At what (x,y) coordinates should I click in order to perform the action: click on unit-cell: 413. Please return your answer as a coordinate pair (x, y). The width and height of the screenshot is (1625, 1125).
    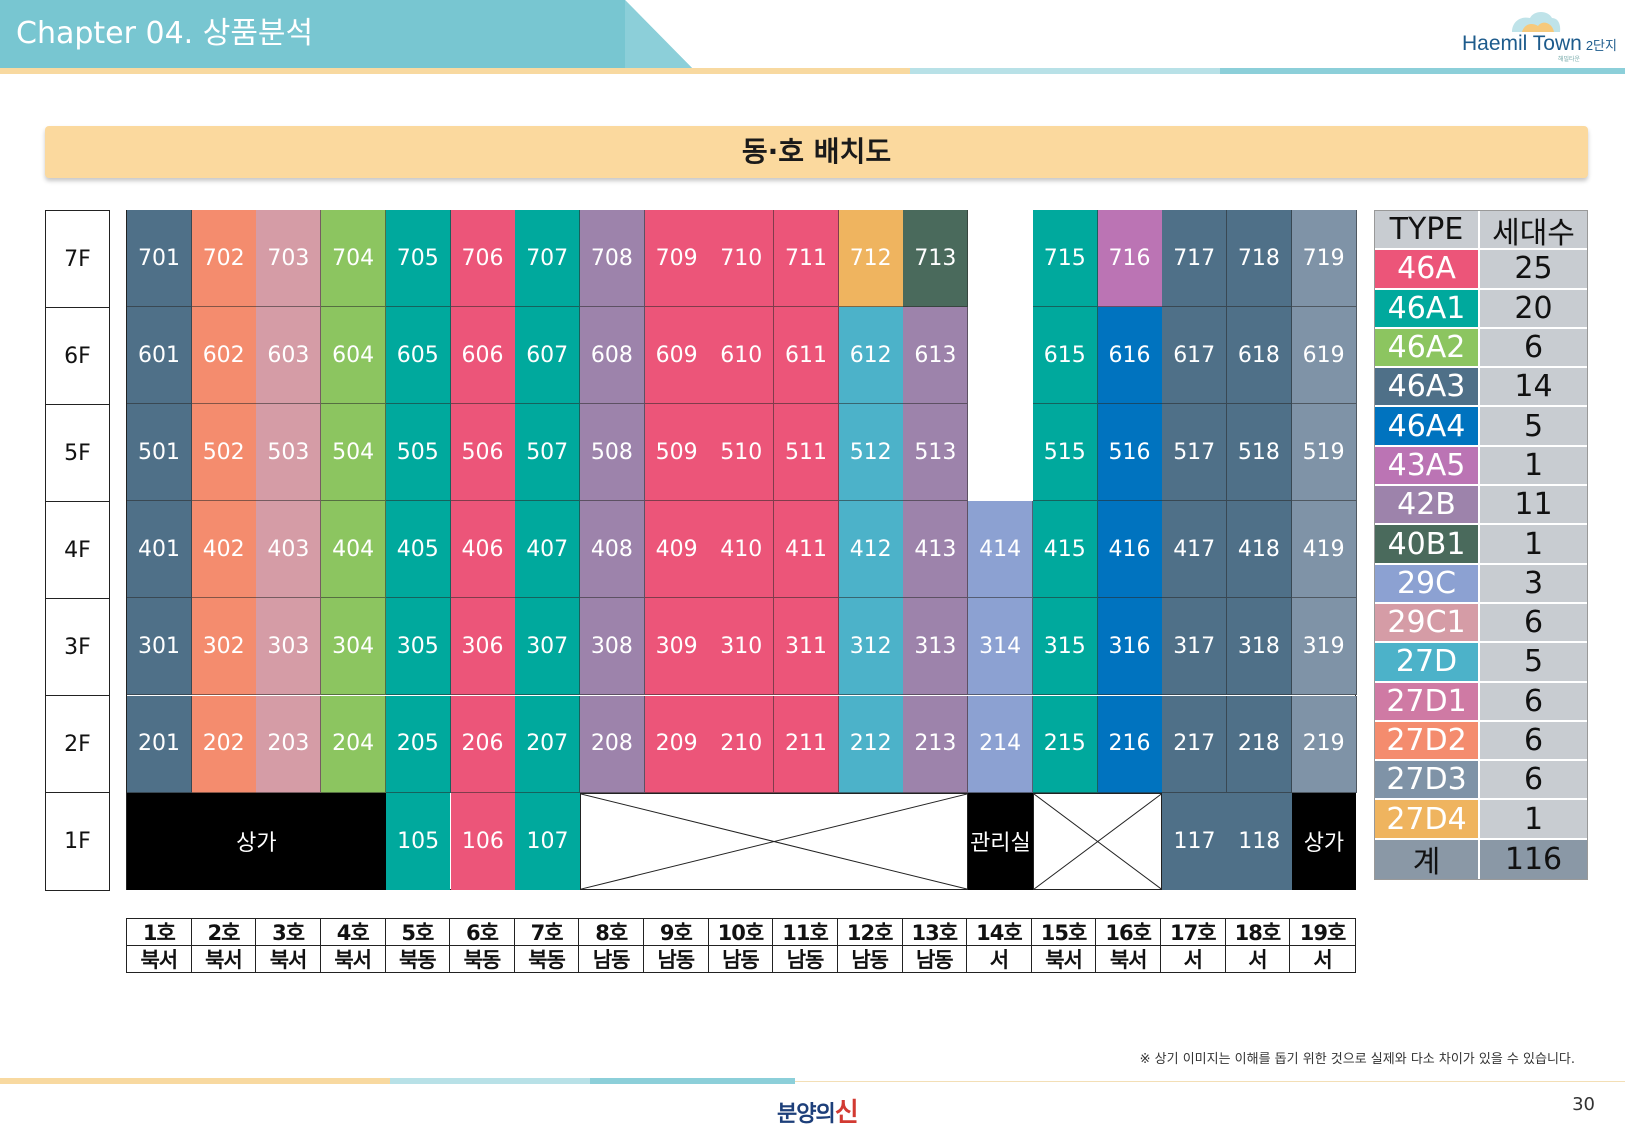
    Looking at the image, I should click on (936, 550).